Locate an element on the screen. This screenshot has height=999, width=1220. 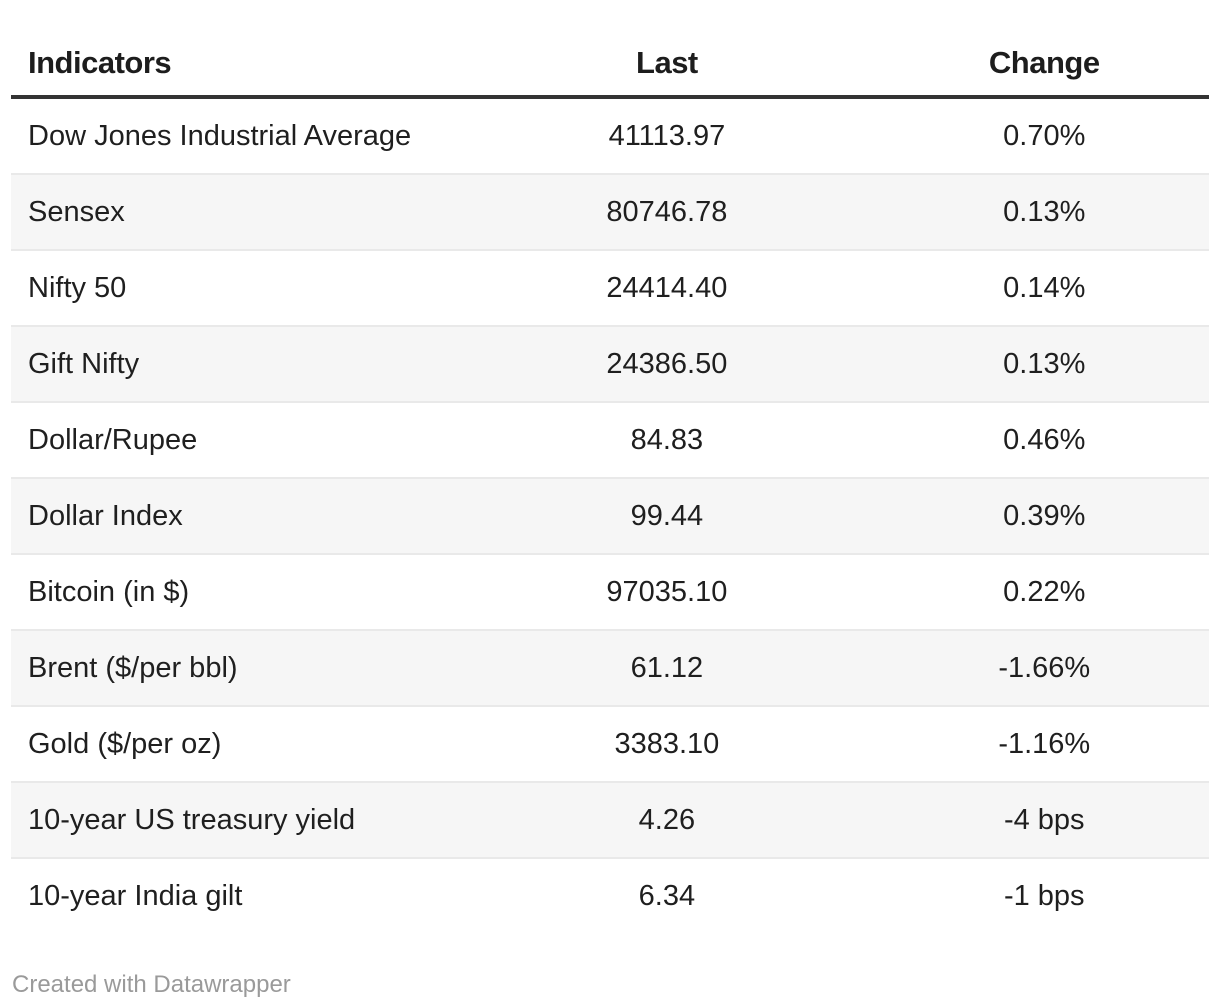
last-value-cell: 4.26 is located at coordinates (667, 820).